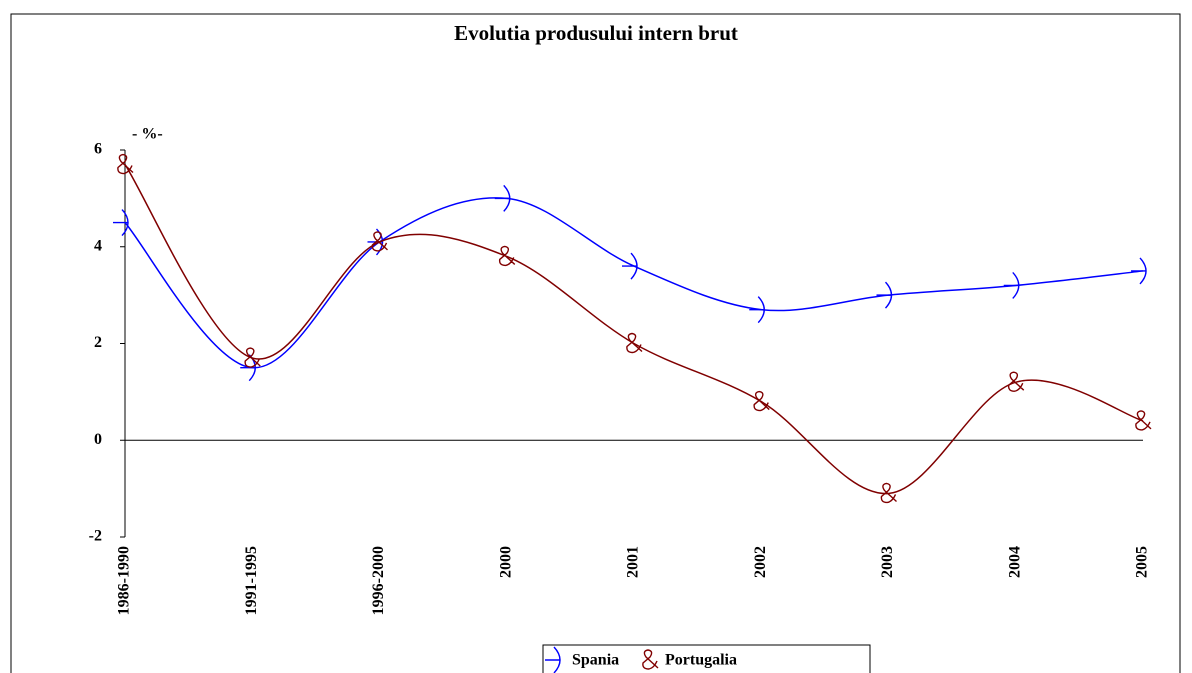 The height and width of the screenshot is (673, 1192). I want to click on x-tick-label: 2005, so click(1142, 562).